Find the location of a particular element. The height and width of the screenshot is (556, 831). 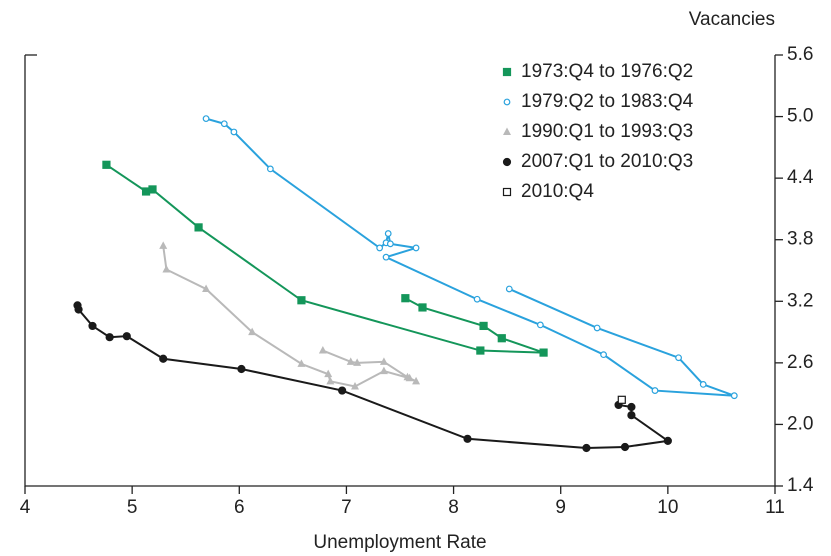

legend-label: 2007:Q1 to 2010:Q3 is located at coordinates (607, 161).